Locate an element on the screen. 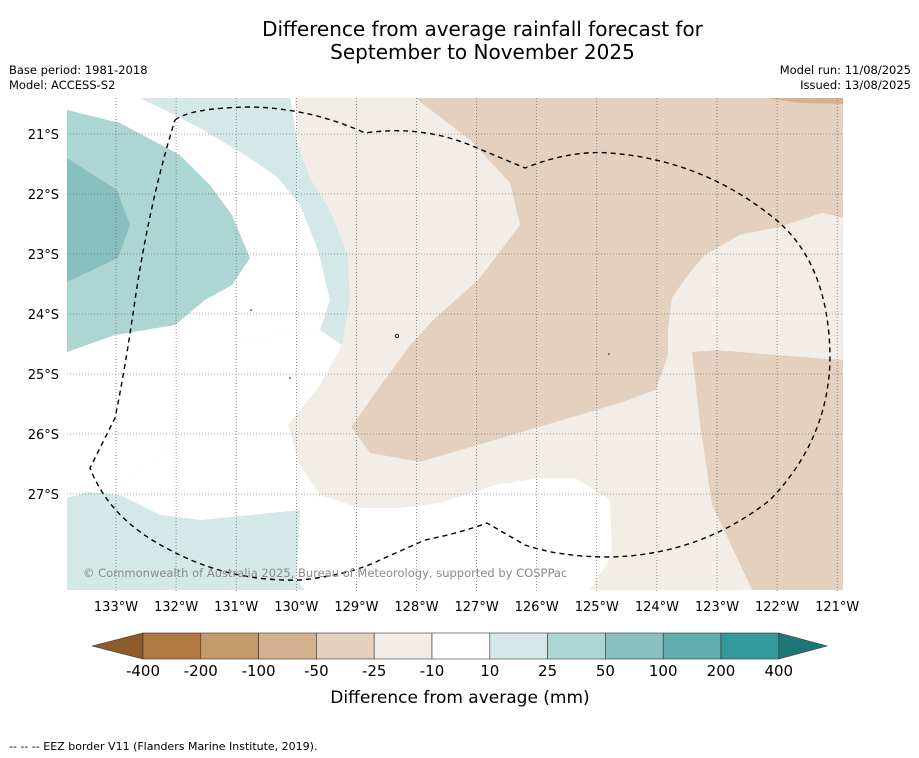  longitude-label: 130°W is located at coordinates (296, 607).